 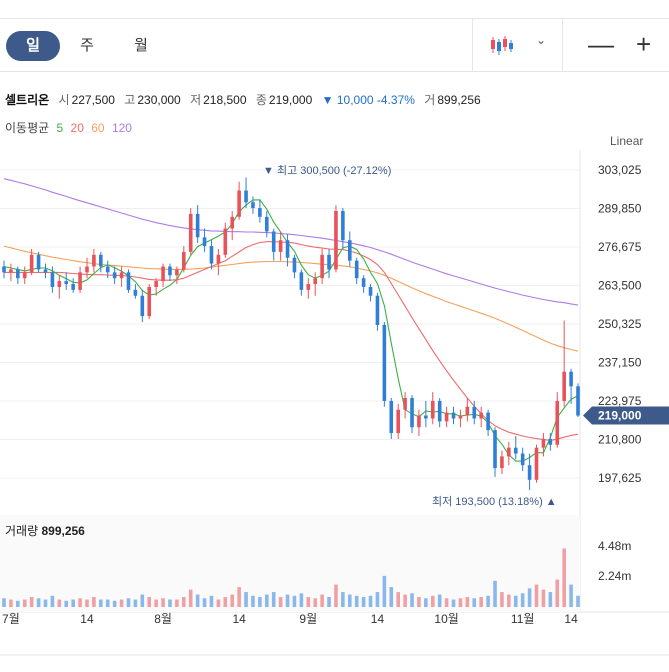 What do you see at coordinates (620, 440) in the screenshot?
I see `y-tick-label: 210,800` at bounding box center [620, 440].